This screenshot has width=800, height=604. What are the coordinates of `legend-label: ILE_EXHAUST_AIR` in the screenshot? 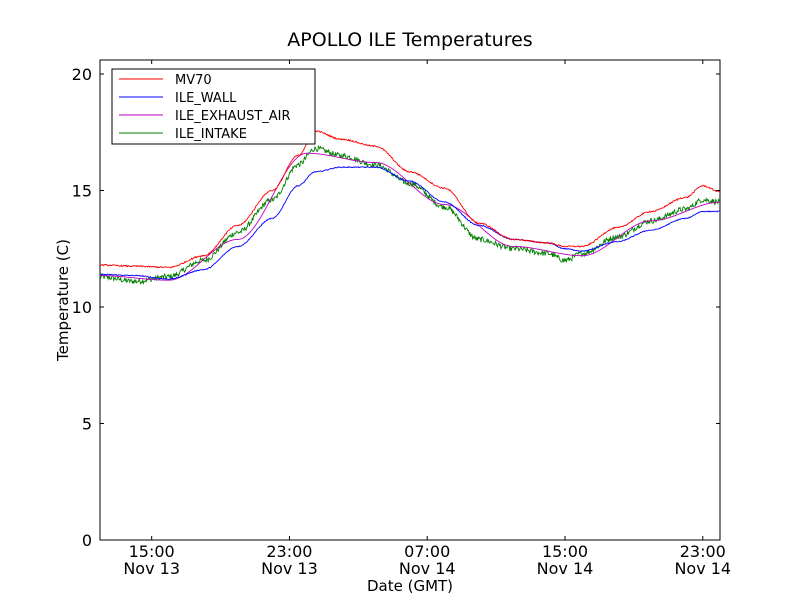 It's located at (233, 116).